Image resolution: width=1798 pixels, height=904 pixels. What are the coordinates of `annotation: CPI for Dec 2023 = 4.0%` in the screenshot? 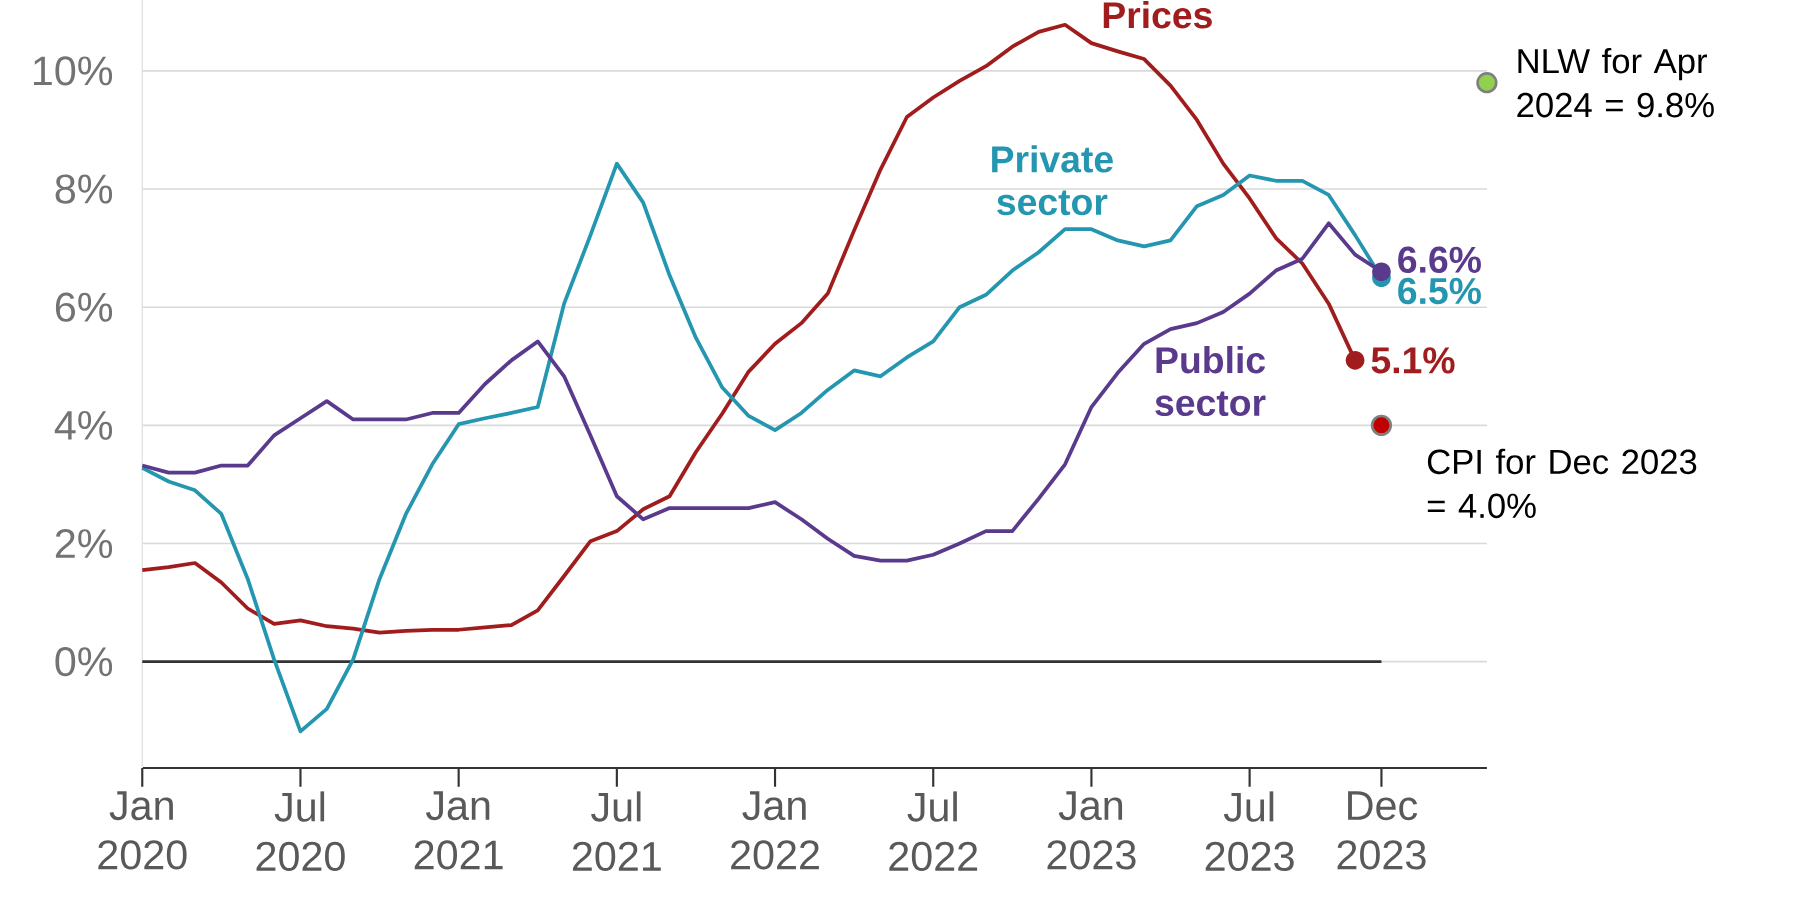 It's located at (1562, 483).